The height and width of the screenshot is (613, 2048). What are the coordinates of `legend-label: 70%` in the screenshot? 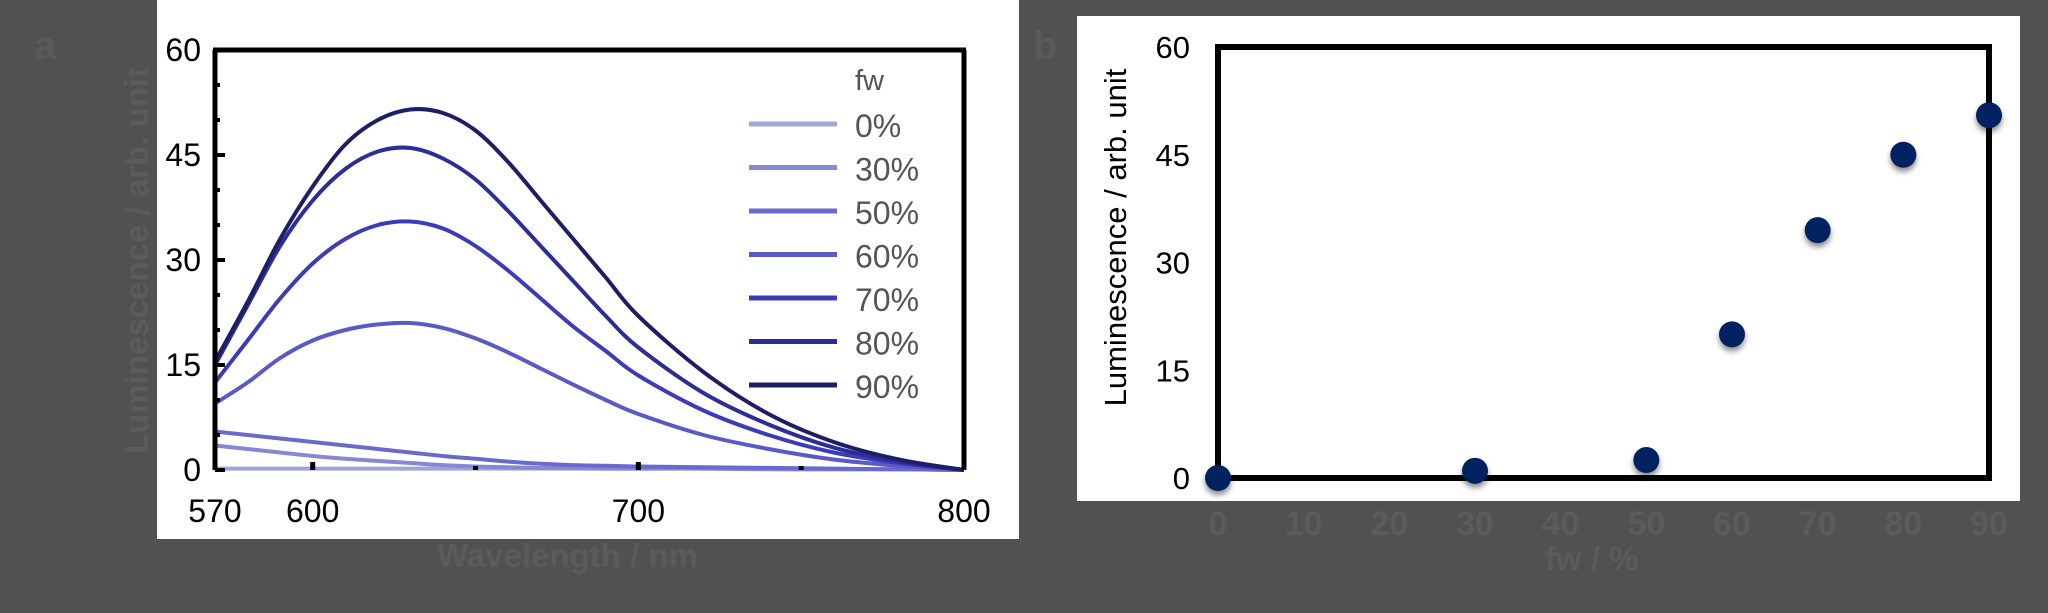 It's located at (887, 300).